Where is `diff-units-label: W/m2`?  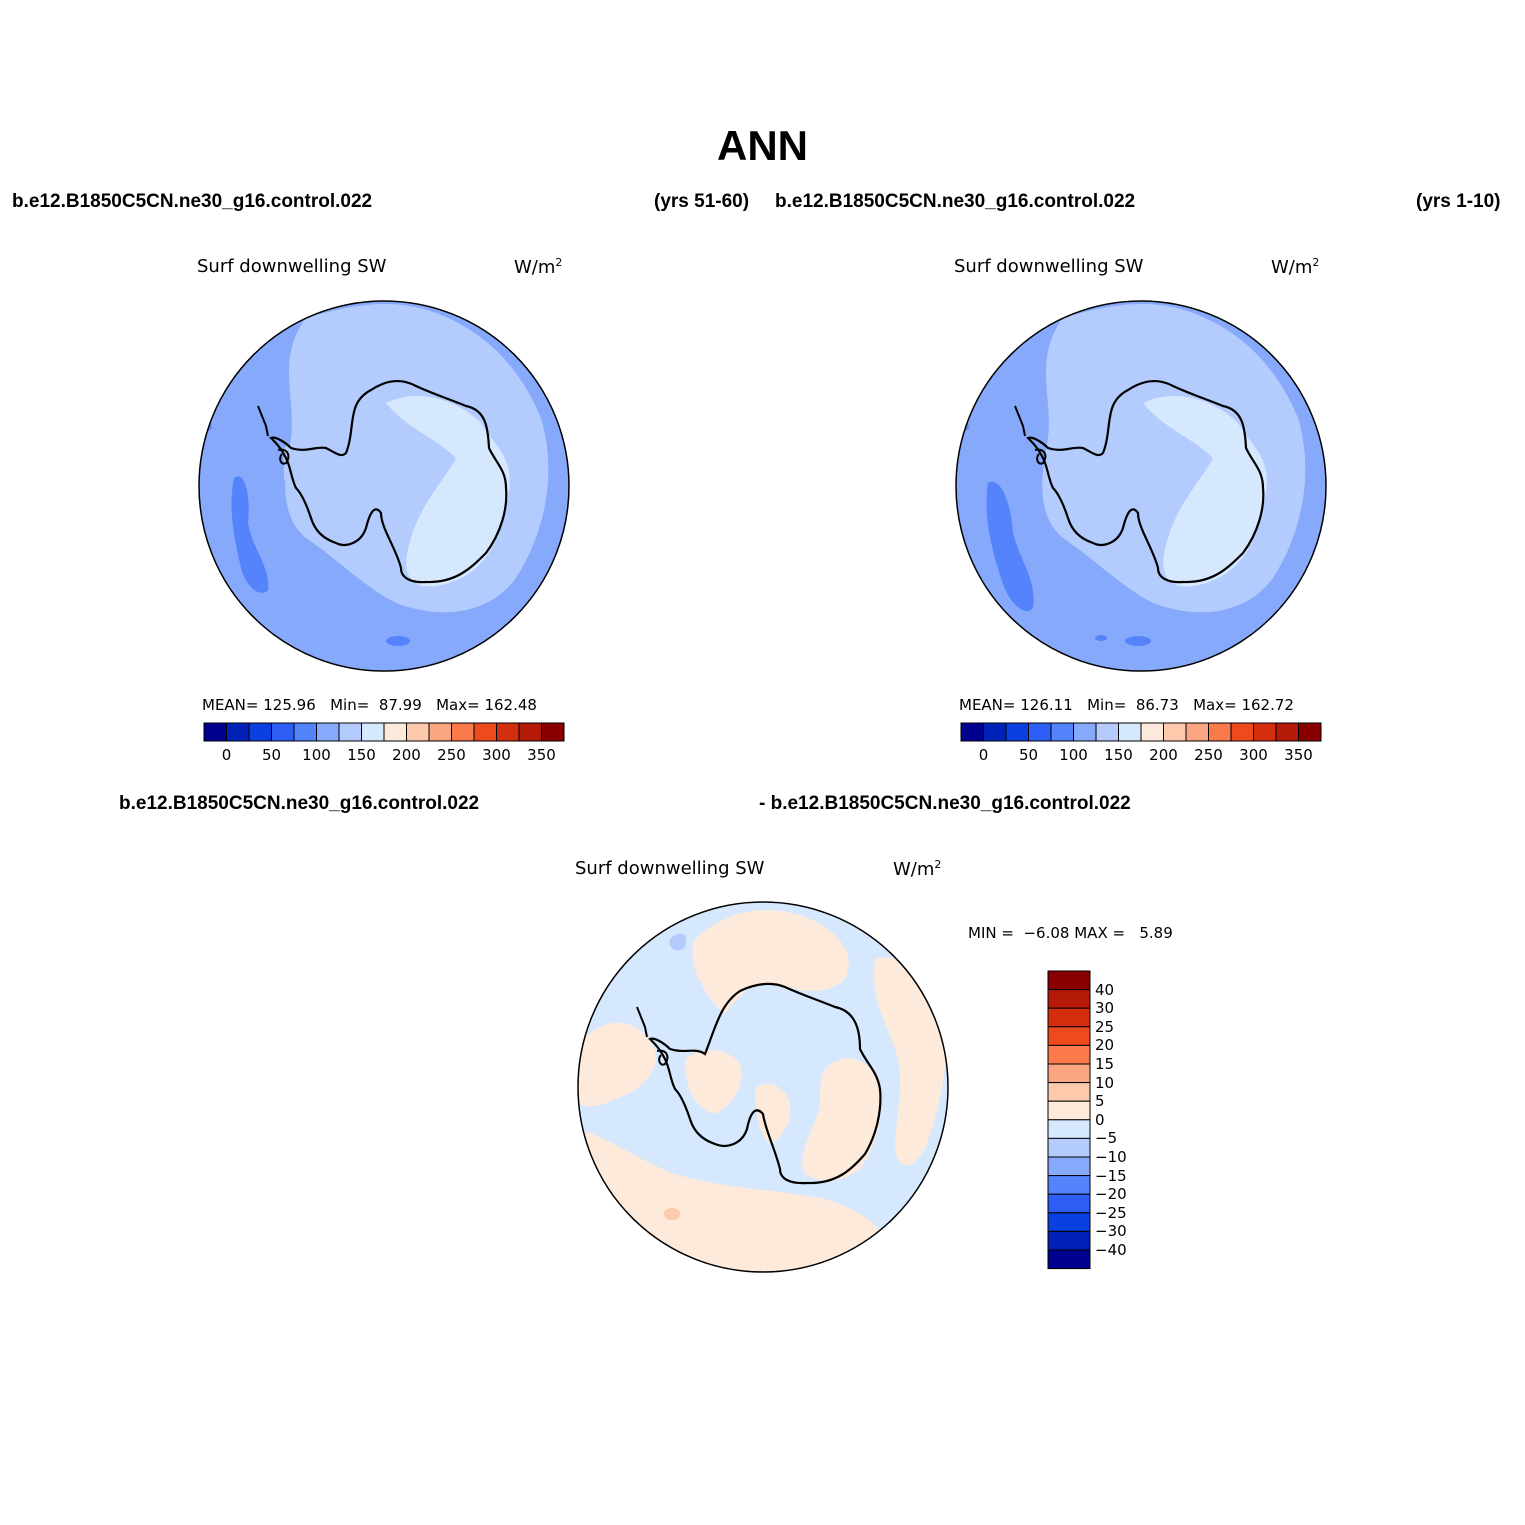 diff-units-label: W/m2 is located at coordinates (917, 869).